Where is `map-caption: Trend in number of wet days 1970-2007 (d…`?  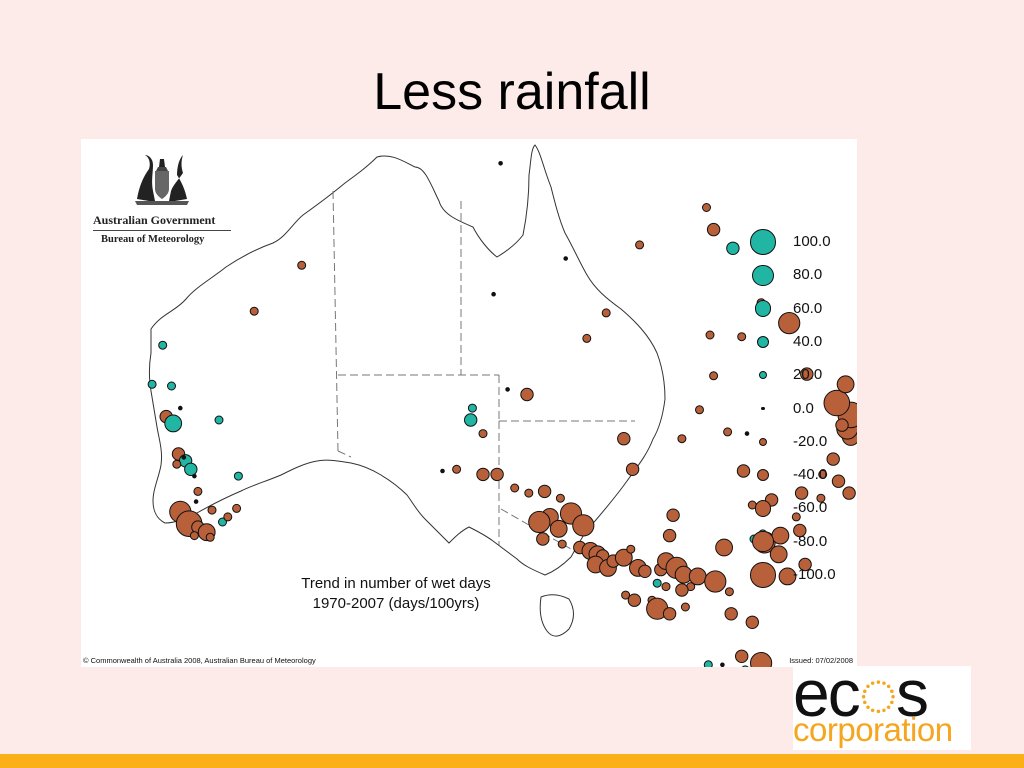 map-caption: Trend in number of wet days 1970-2007 (d… is located at coordinates (396, 594).